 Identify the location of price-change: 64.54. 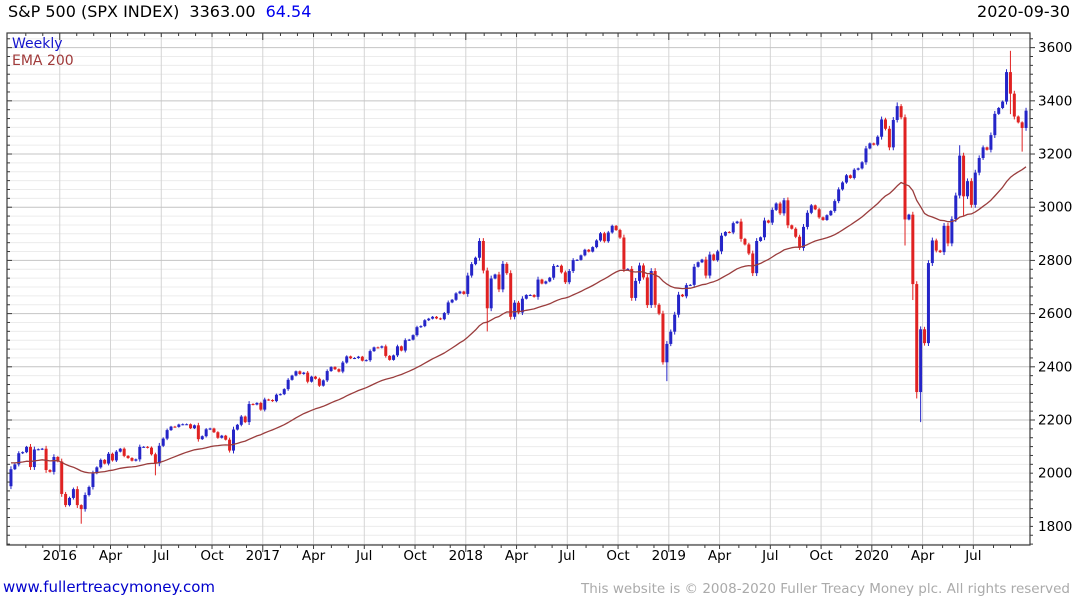
(288, 11).